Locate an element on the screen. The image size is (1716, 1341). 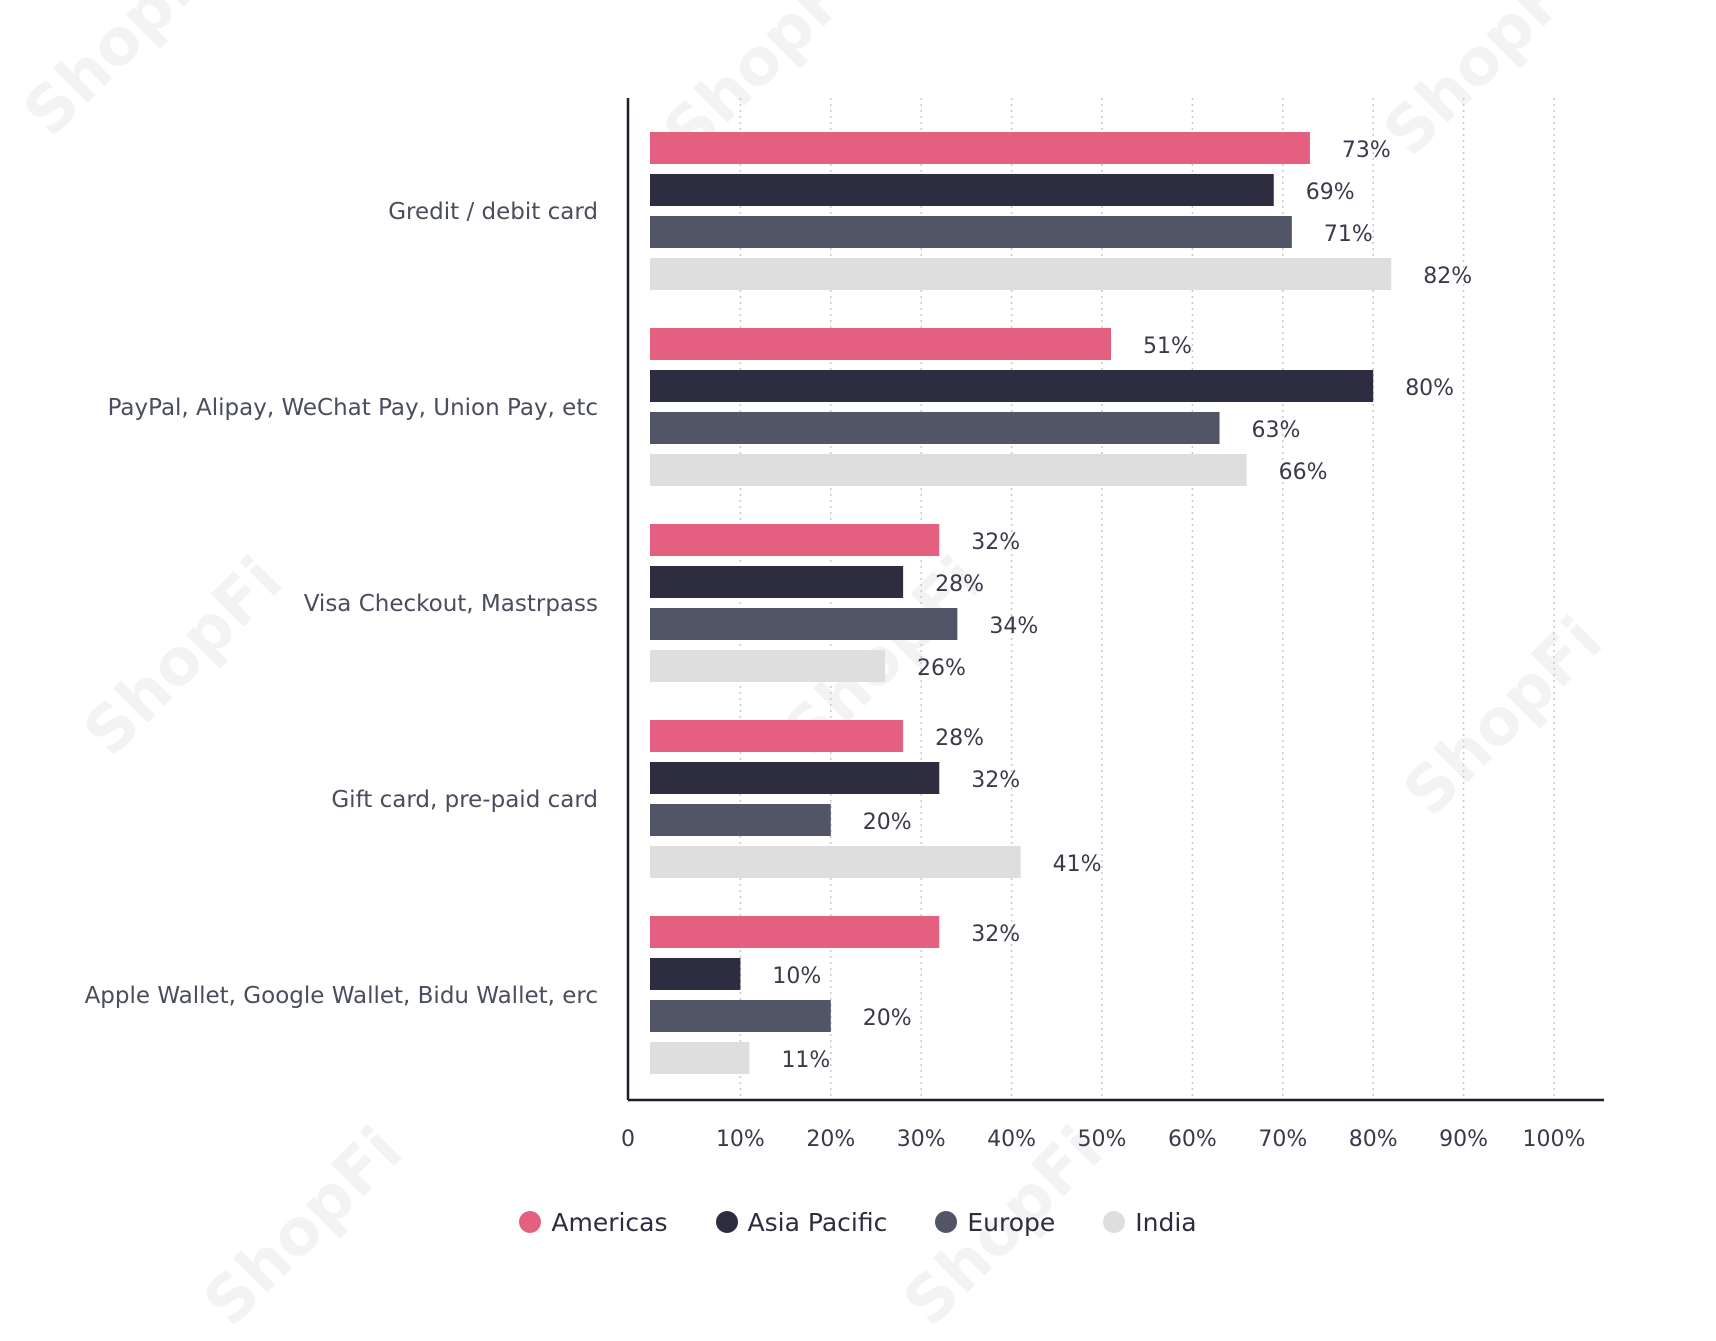
data-label: 41% is located at coordinates (1077, 864).